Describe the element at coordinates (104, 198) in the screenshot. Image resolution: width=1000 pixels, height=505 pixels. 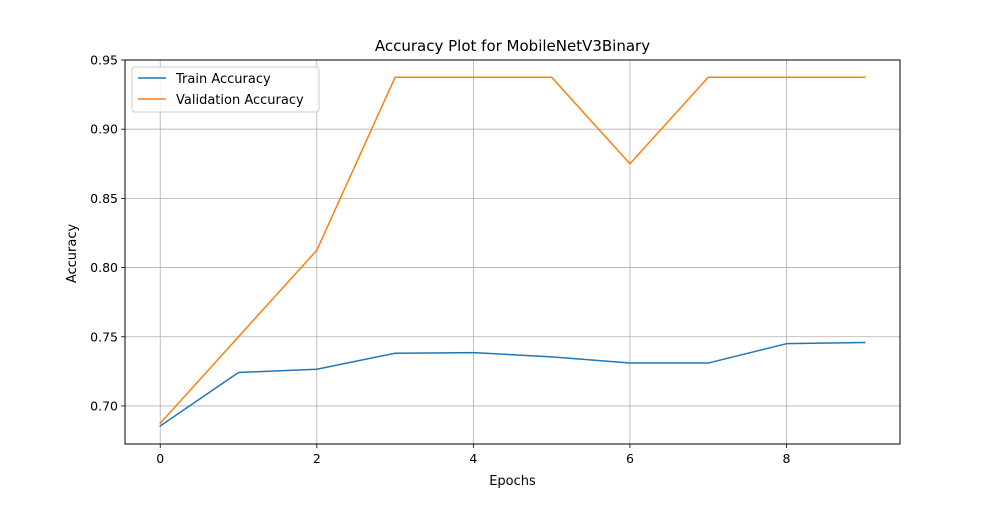
I see `y-tick-label: 0.85` at that location.